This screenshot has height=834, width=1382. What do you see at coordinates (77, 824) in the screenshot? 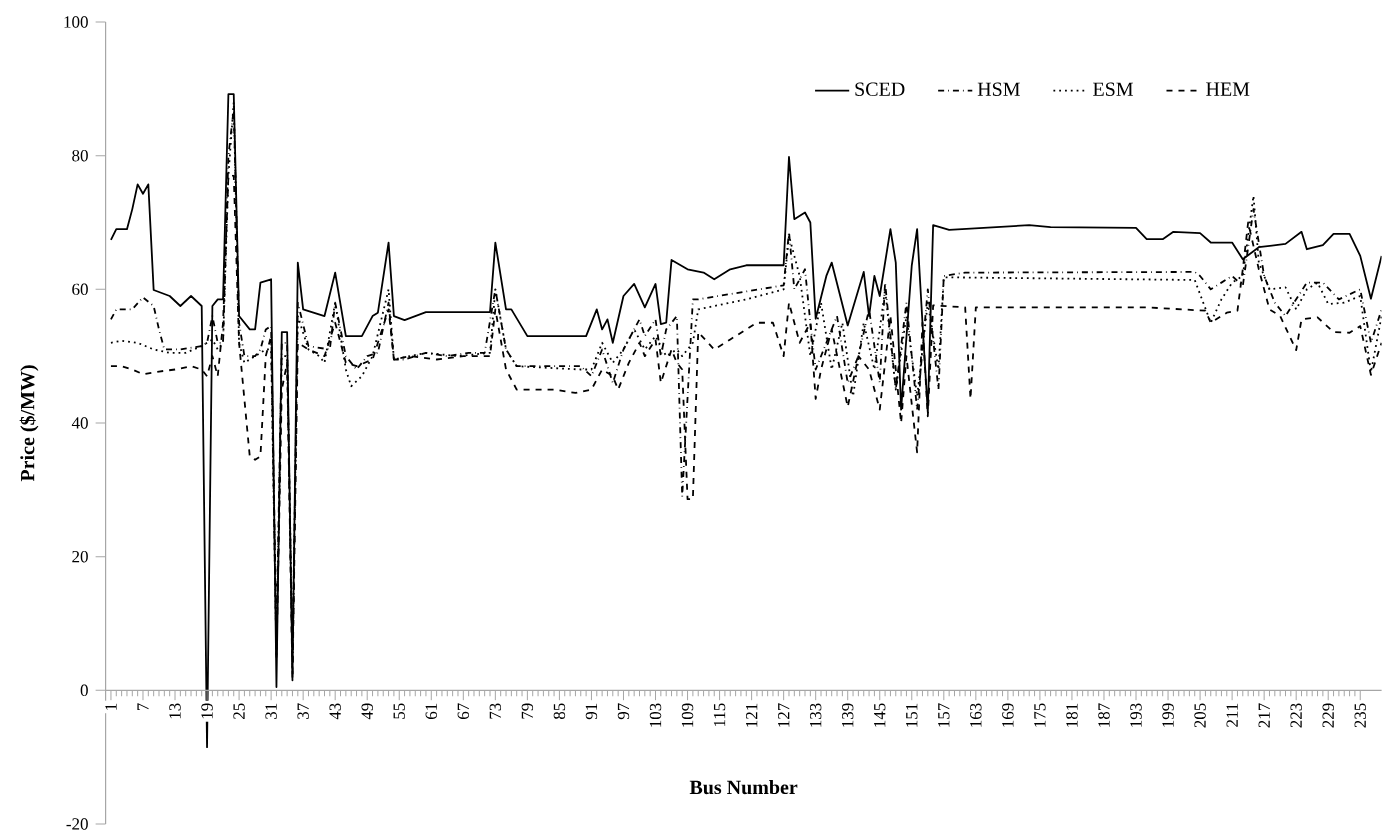
I see `y-tick-label: -20` at bounding box center [77, 824].